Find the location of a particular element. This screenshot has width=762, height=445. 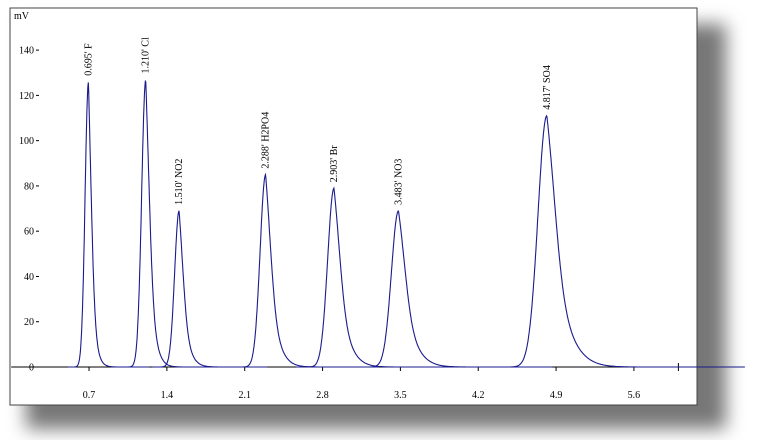

y-tick-label: 100 is located at coordinates (26, 141).